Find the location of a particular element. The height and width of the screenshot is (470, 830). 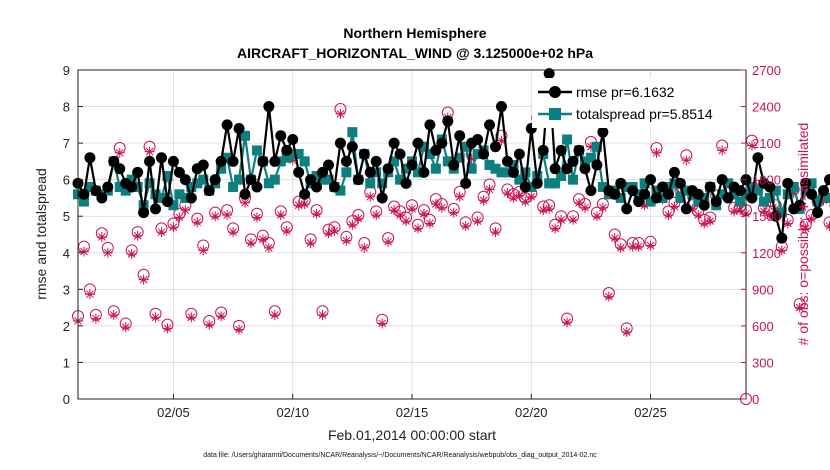

right-axis-ticks: 0 300 600 900 1200 1500 1800 2100 2400 2700 is located at coordinates (761, 235).